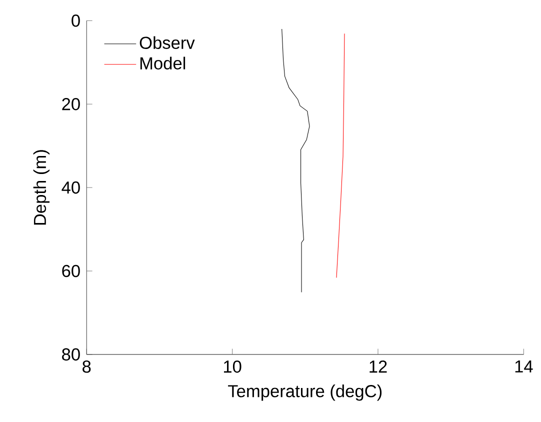 The image size is (541, 422). Describe the element at coordinates (71, 188) in the screenshot. I see `y-tick-label: 40` at that location.